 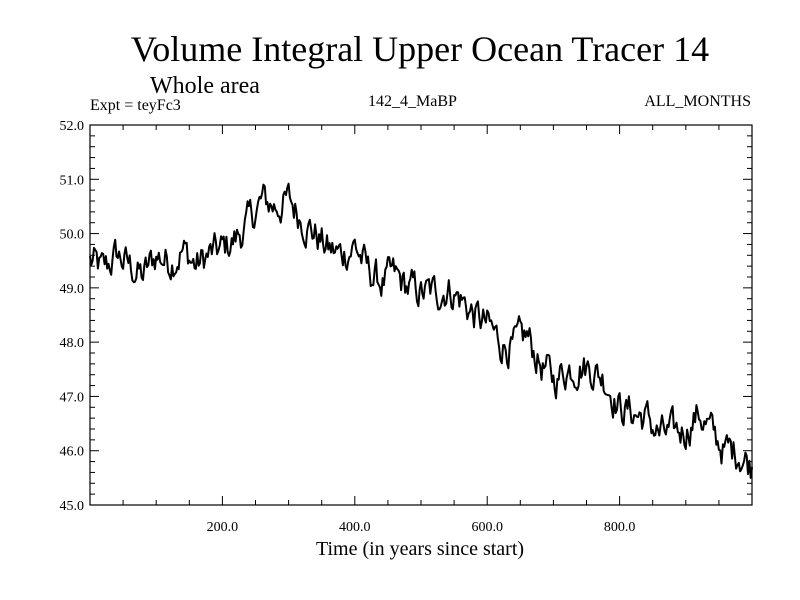 I want to click on y-tick-label: 49.0, so click(x=72, y=289).